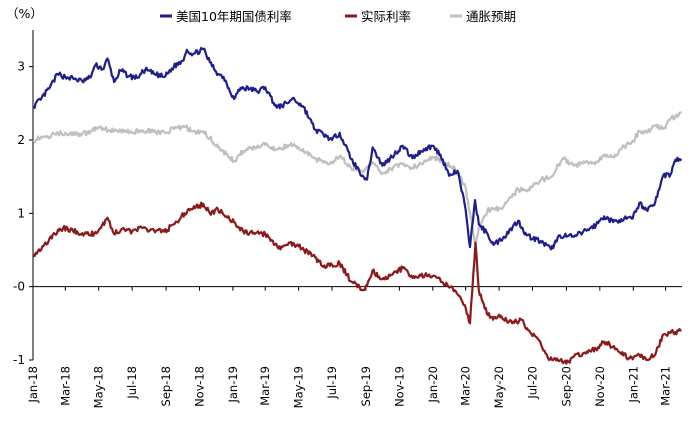 The image size is (694, 426). What do you see at coordinates (21, 140) in the screenshot?
I see `y-tick-label: 2` at bounding box center [21, 140].